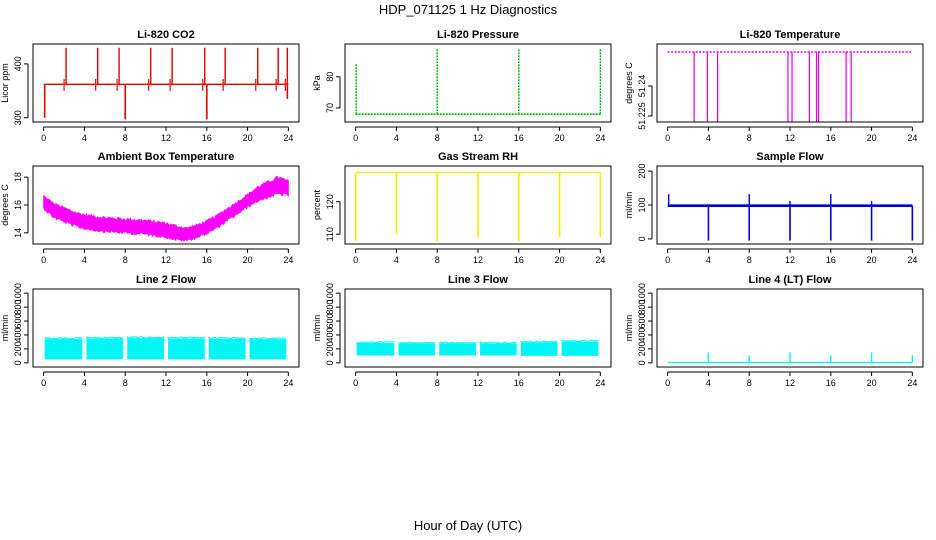 The image size is (936, 540). What do you see at coordinates (166, 157) in the screenshot?
I see `panel-title: Ambient Box Temperature` at bounding box center [166, 157].